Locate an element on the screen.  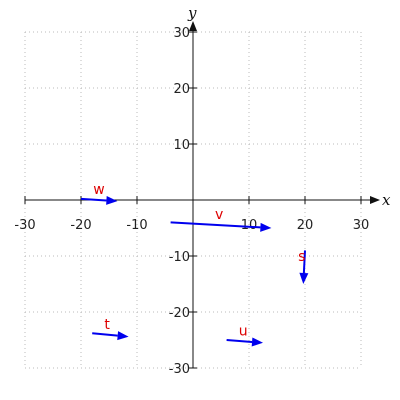
x-tick-label: 20 is located at coordinates (305, 225).